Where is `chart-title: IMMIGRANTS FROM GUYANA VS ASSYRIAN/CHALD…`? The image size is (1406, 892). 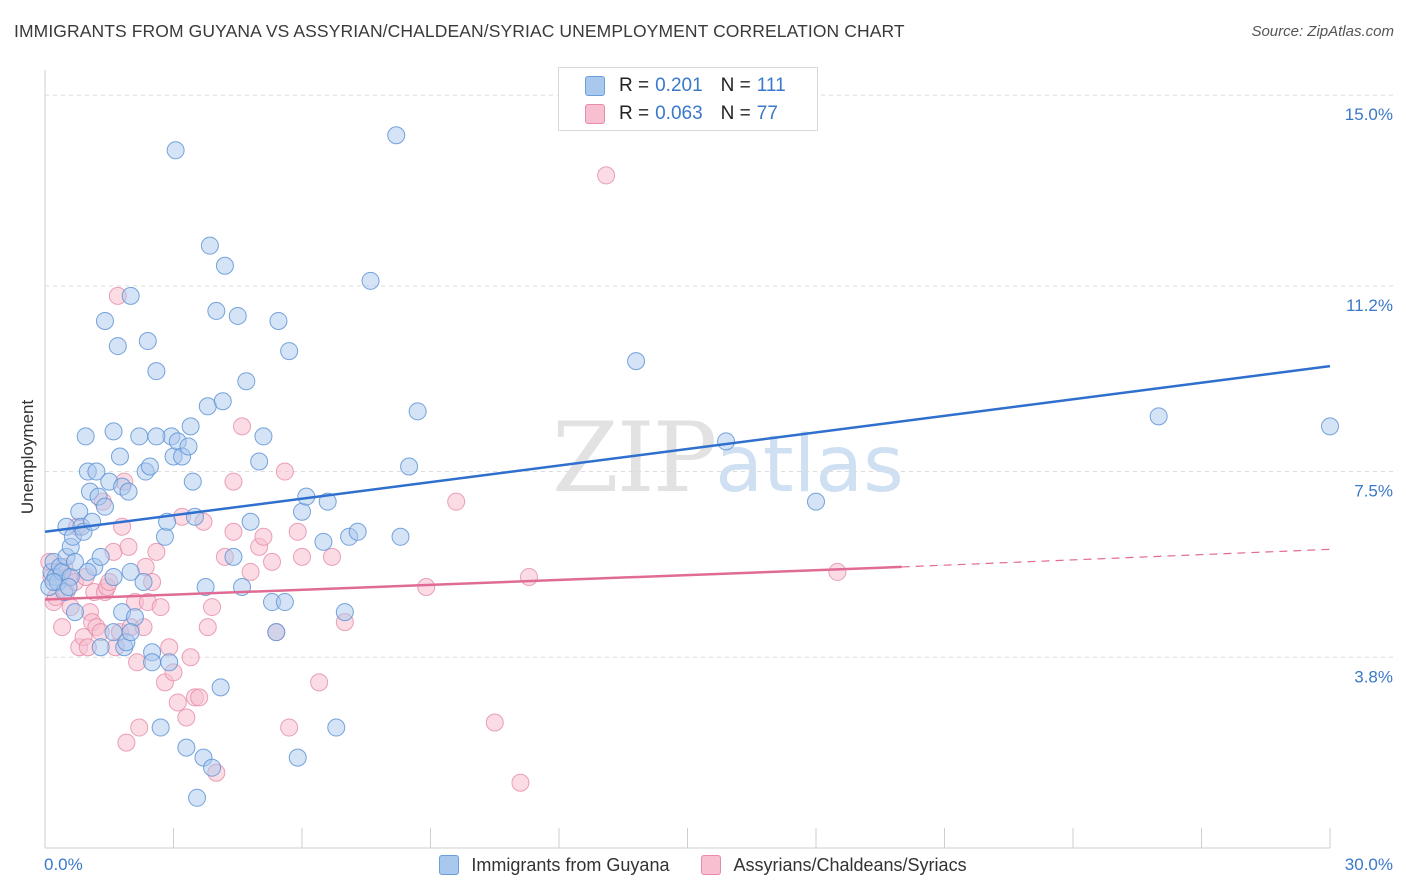 chart-title: IMMIGRANTS FROM GUYANA VS ASSYRIAN/CHALD… is located at coordinates (459, 31).